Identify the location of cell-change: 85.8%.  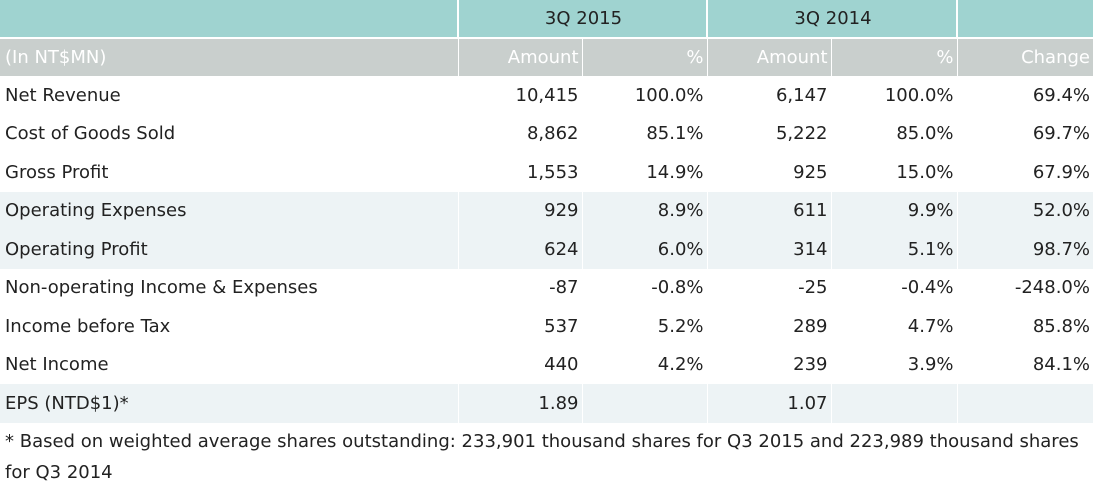
(1061, 326).